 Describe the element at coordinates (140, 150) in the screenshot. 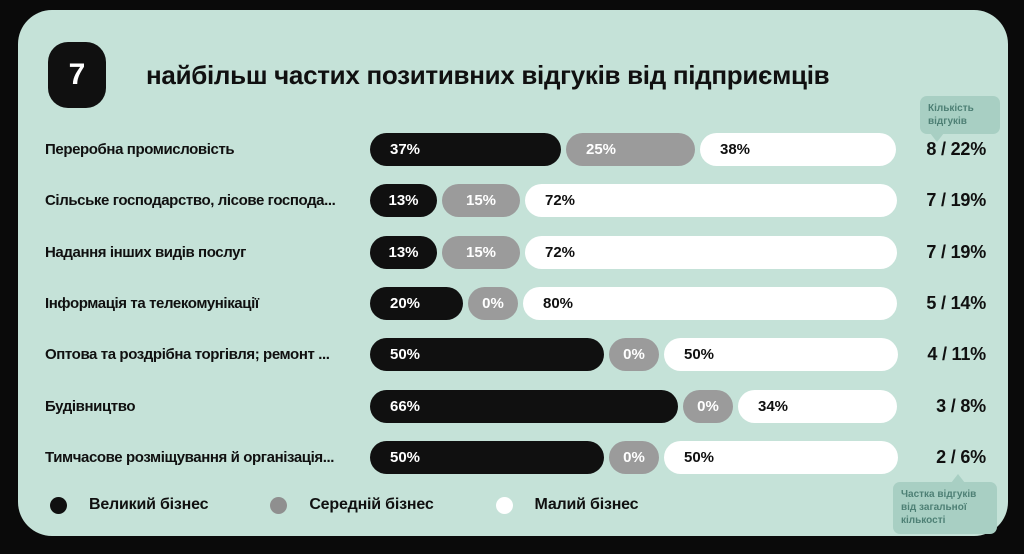

I see `category-label: Переробна промисловість` at that location.